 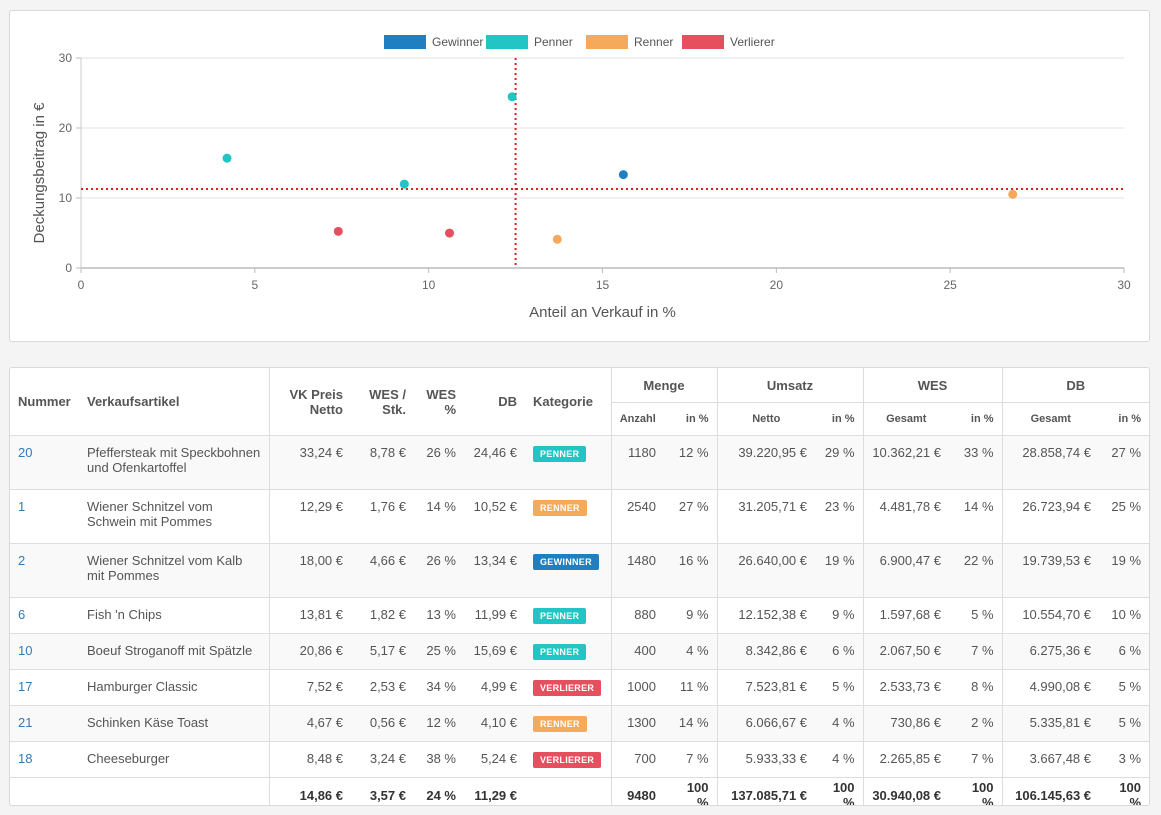 What do you see at coordinates (66, 128) in the screenshot?
I see `y-tick-label: 20` at bounding box center [66, 128].